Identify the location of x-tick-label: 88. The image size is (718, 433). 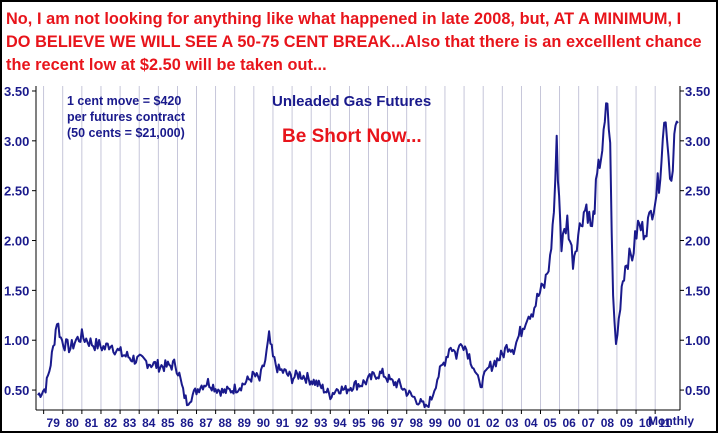
(226, 423).